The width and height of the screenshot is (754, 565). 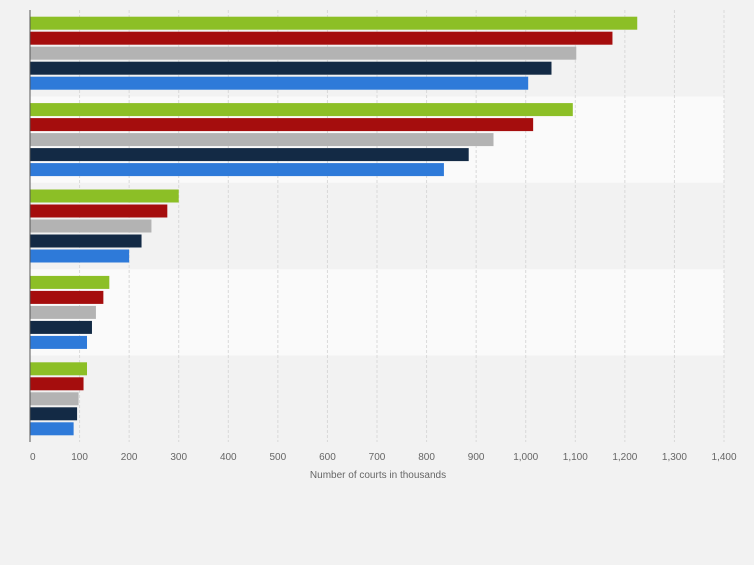 I want to click on x-tick-label: 1,200, so click(x=624, y=457).